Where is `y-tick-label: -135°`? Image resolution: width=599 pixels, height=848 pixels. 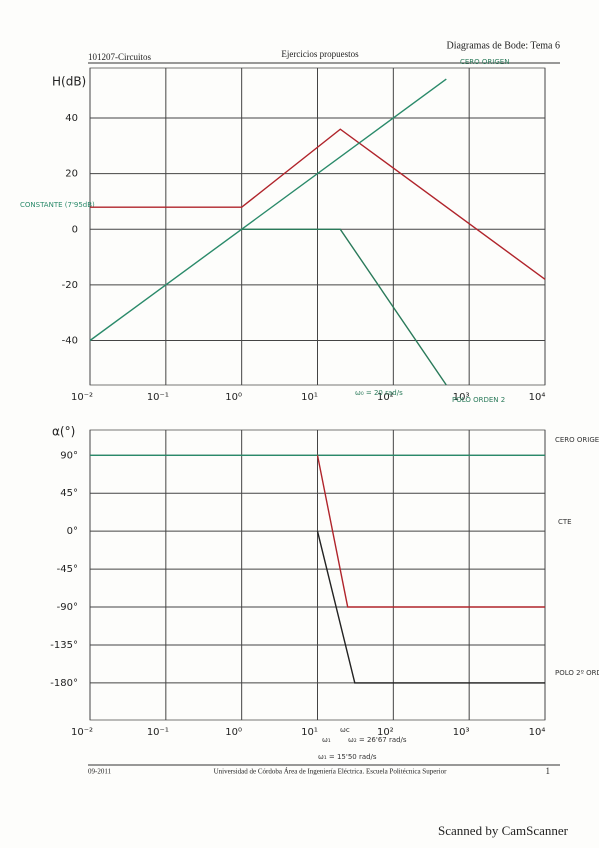 y-tick-label: -135° is located at coordinates (64, 645).